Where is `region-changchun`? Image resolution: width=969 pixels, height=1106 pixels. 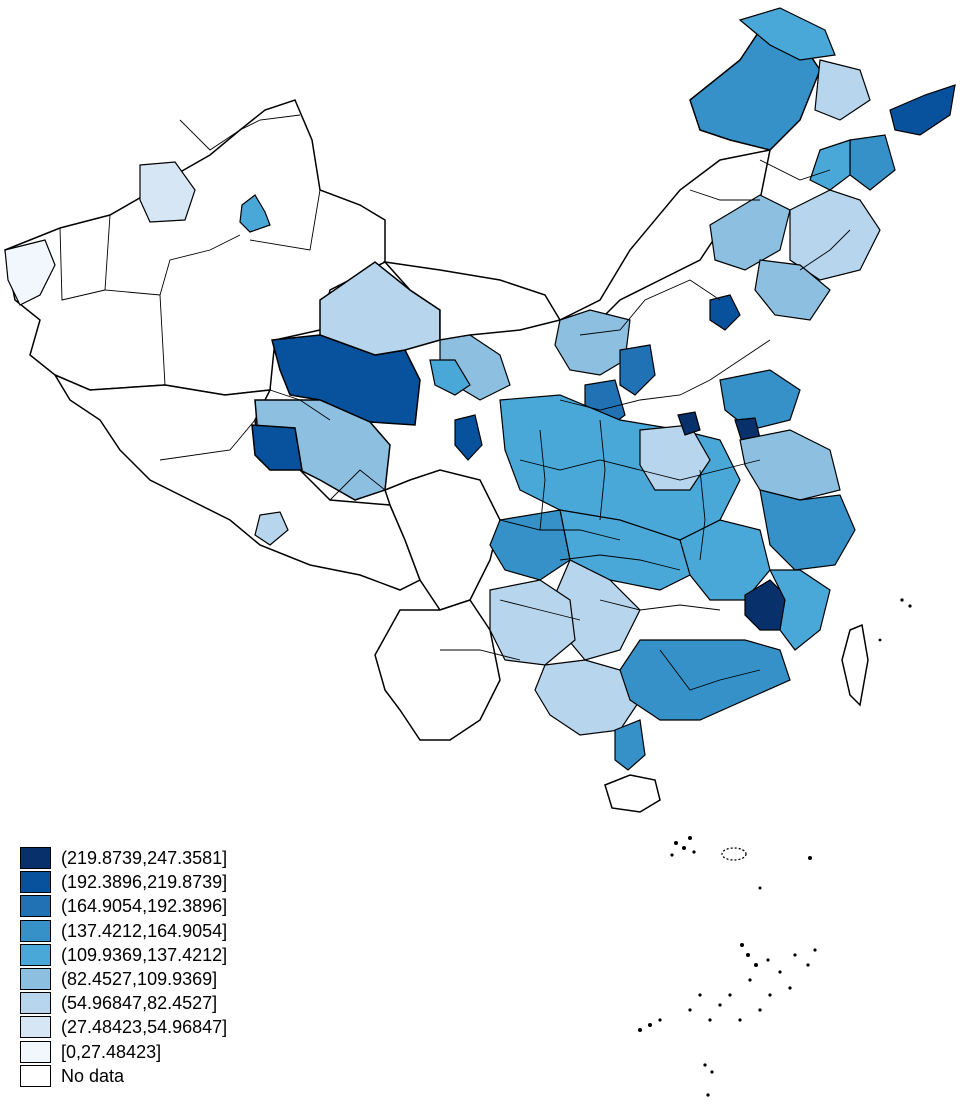 region-changchun is located at coordinates (830, 165).